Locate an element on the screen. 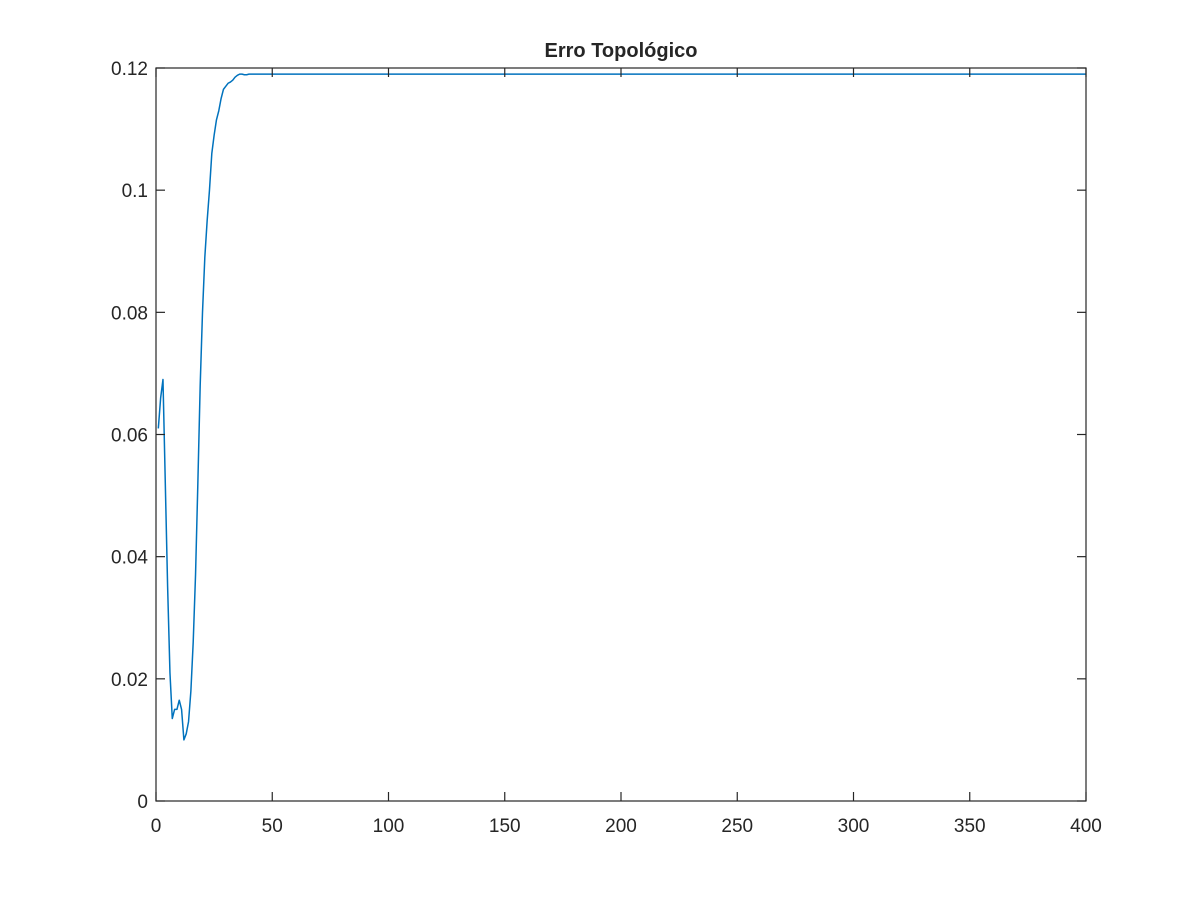 The image size is (1200, 900). y-tick-label: 0.06 is located at coordinates (129, 436).